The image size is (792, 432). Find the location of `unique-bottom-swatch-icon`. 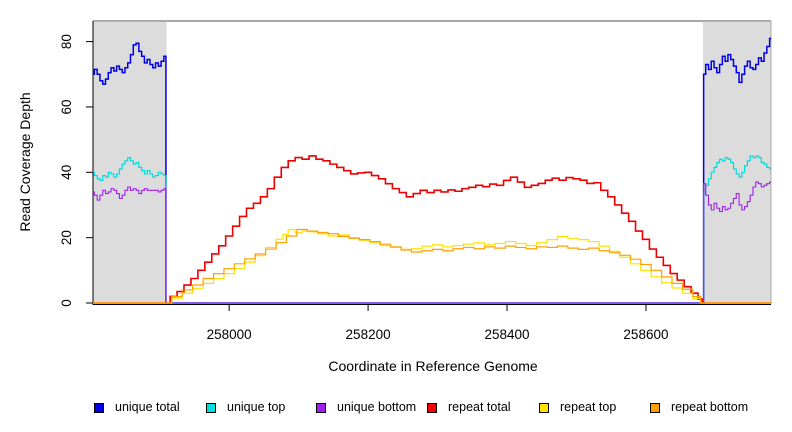

unique-bottom-swatch-icon is located at coordinates (321, 407).